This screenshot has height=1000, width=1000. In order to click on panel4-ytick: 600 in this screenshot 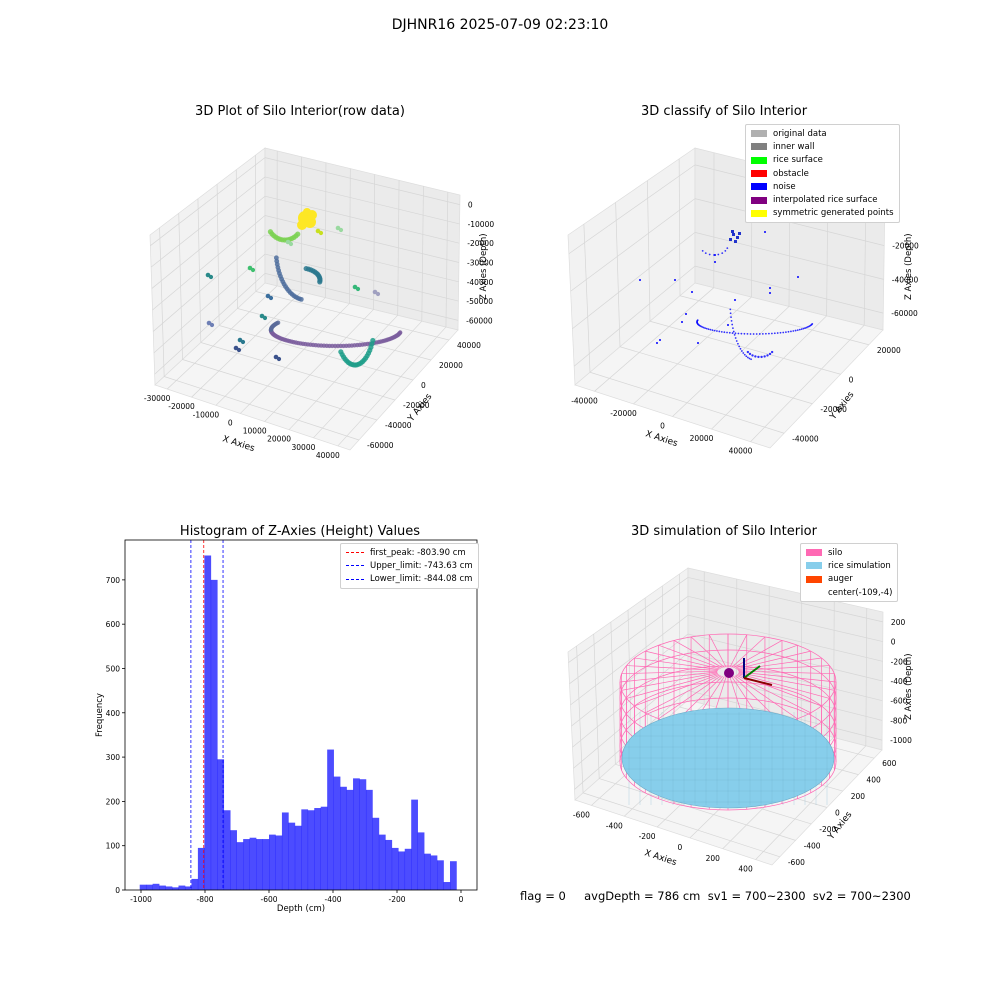, I will do `click(889, 763)`.